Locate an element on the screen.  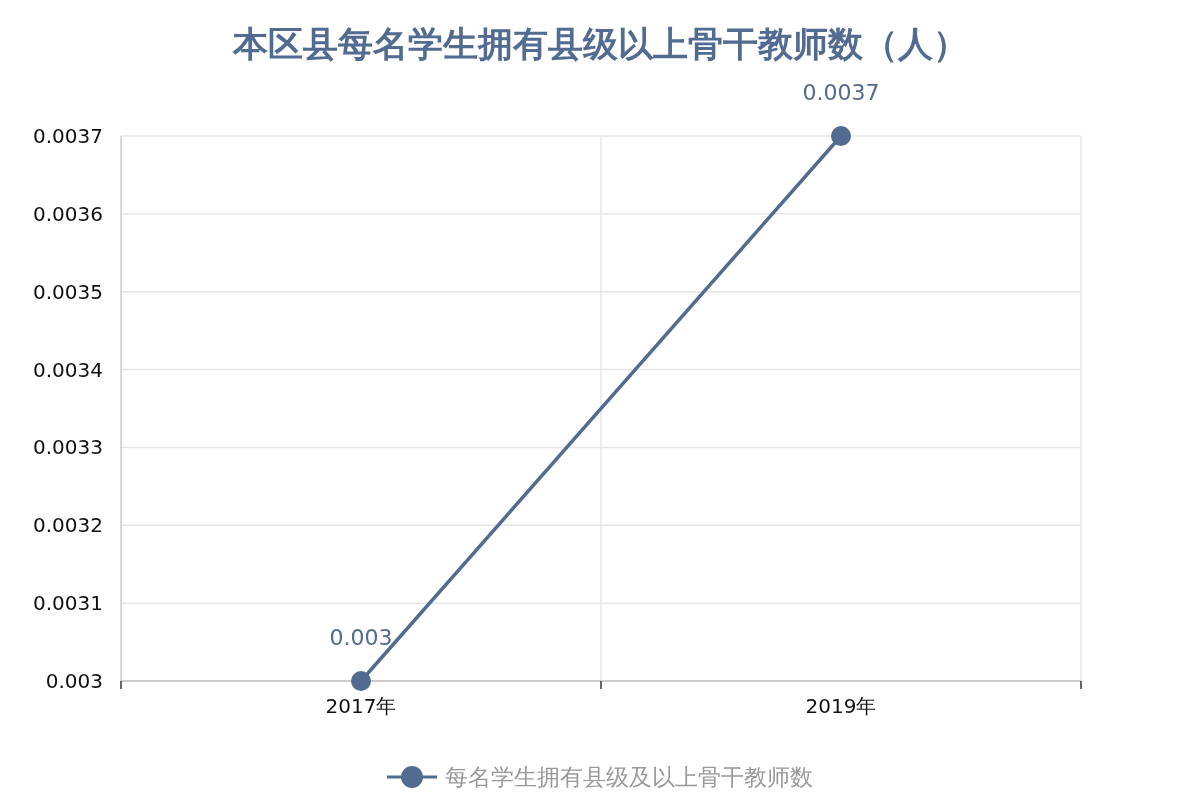
y-tick-label: 0.0033 is located at coordinates (68, 447).